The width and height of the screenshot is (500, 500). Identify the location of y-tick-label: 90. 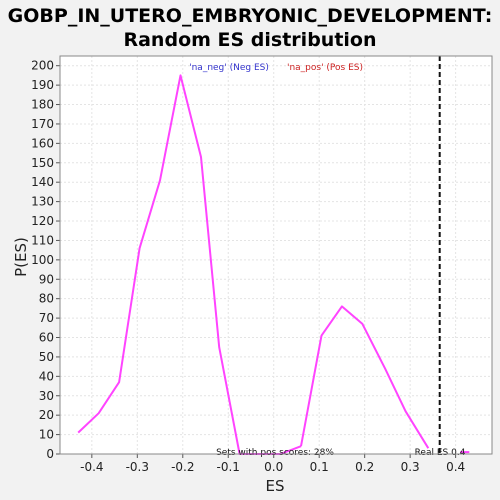
(46, 279).